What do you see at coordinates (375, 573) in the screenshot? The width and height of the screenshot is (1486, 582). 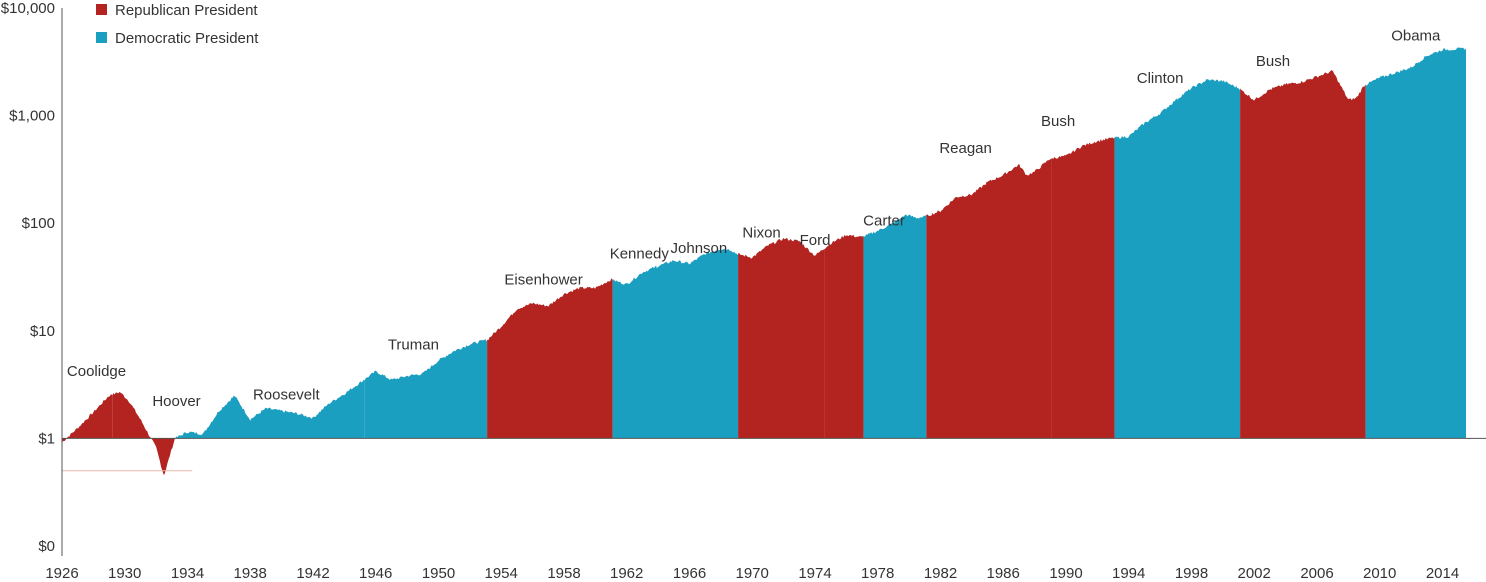 I see `x-tick-label: 1946` at bounding box center [375, 573].